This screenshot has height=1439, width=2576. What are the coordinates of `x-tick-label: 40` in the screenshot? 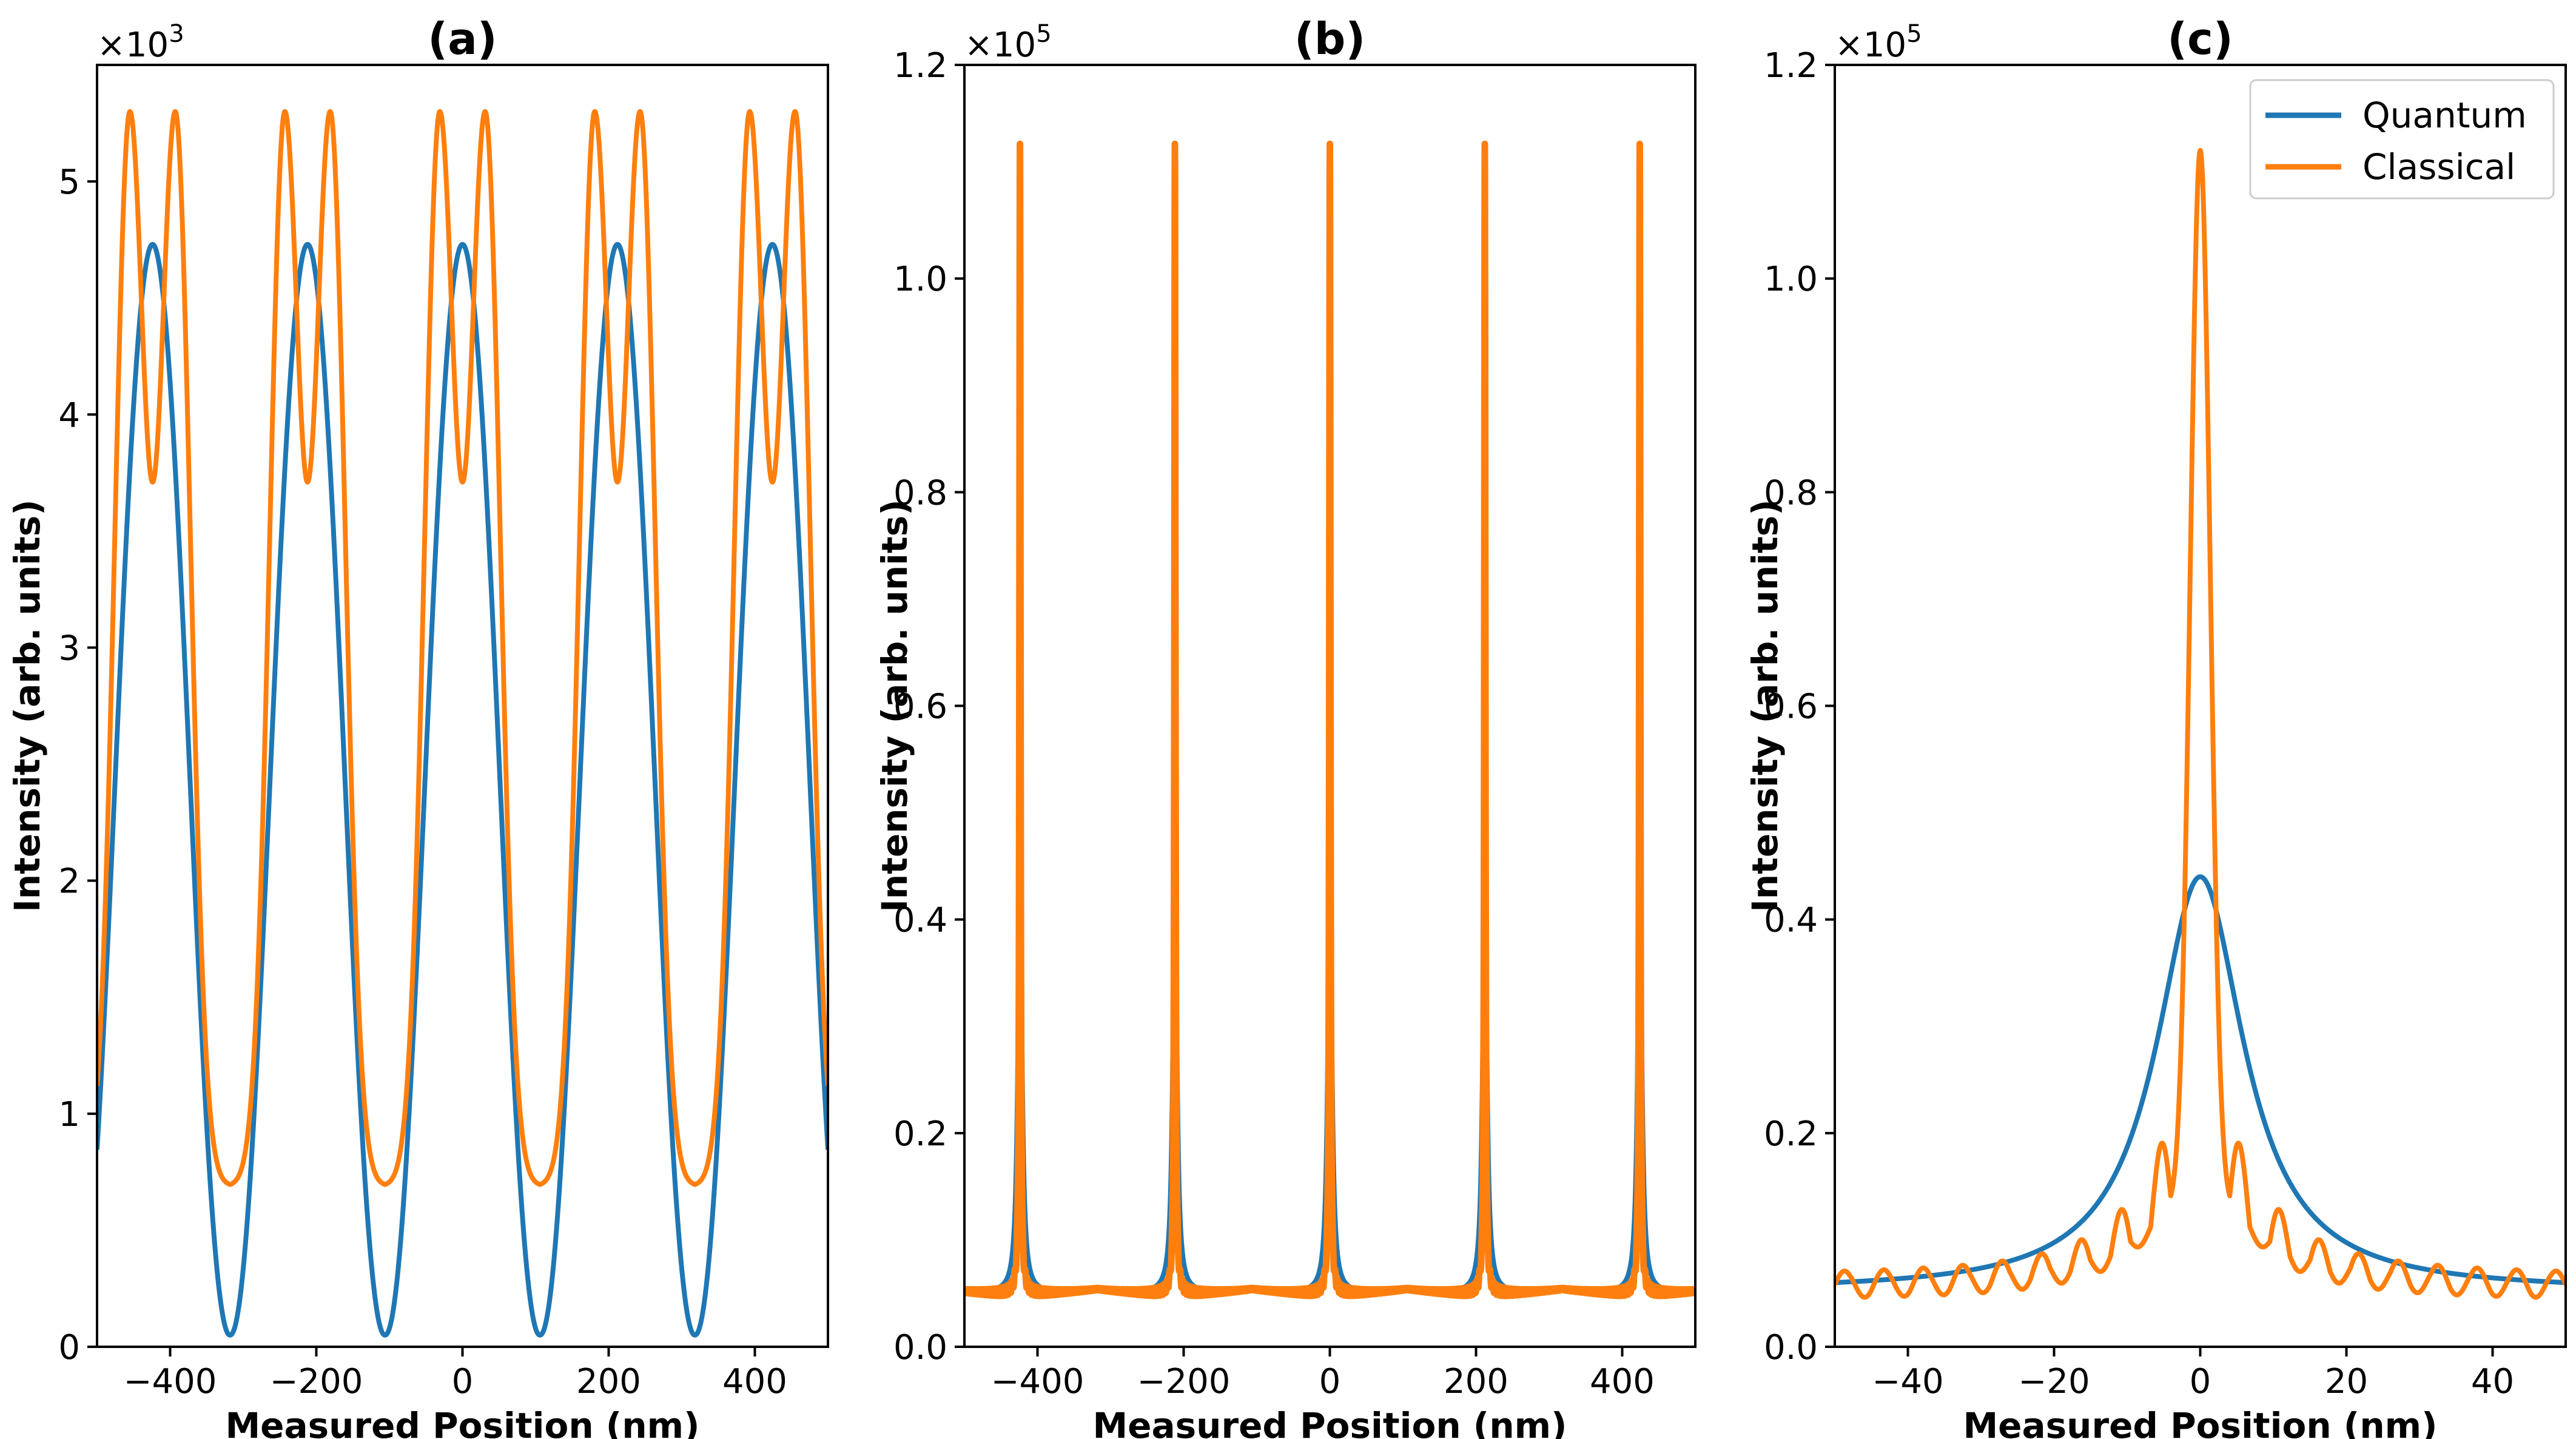 It's located at (2492, 1381).